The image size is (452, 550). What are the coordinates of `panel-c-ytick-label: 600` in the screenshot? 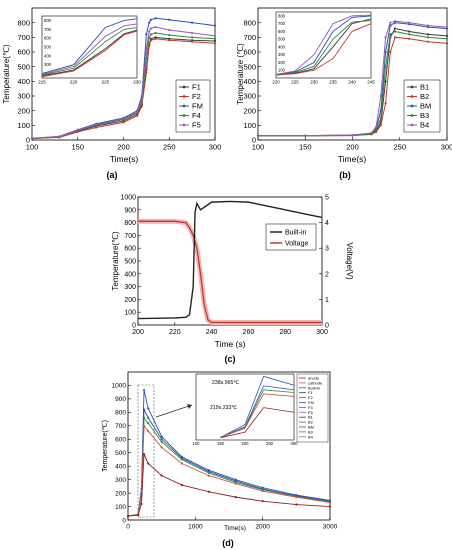 It's located at (130, 249).